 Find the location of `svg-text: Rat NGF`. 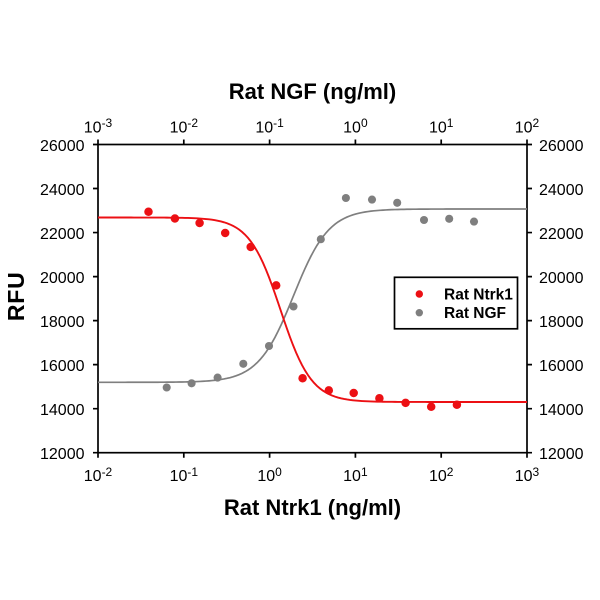

svg-text: Rat NGF is located at coordinates (475, 313).